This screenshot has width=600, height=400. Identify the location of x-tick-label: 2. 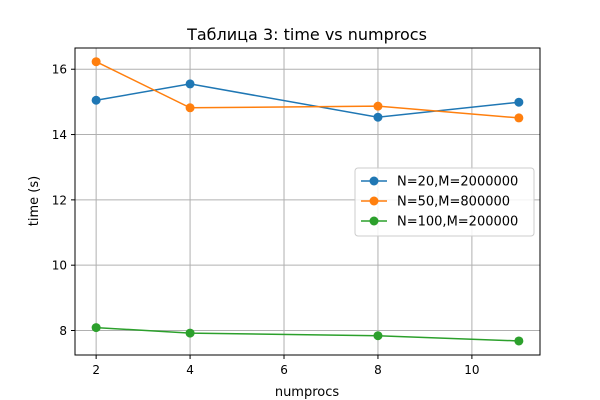
(96, 370).